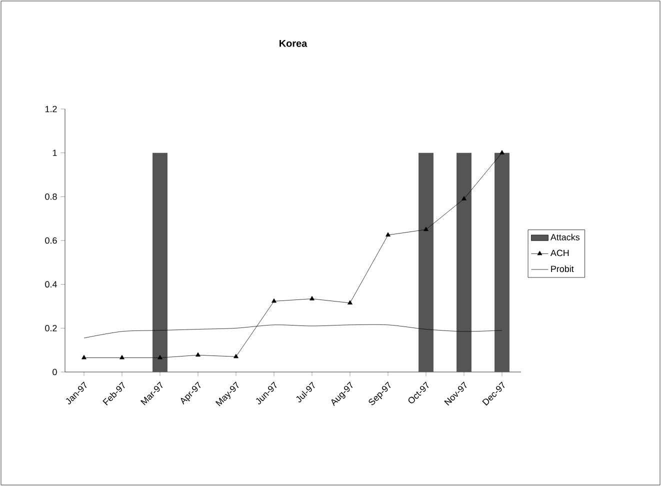 The height and width of the screenshot is (486, 661). What do you see at coordinates (559, 253) in the screenshot?
I see `legend-label: ACH` at bounding box center [559, 253].